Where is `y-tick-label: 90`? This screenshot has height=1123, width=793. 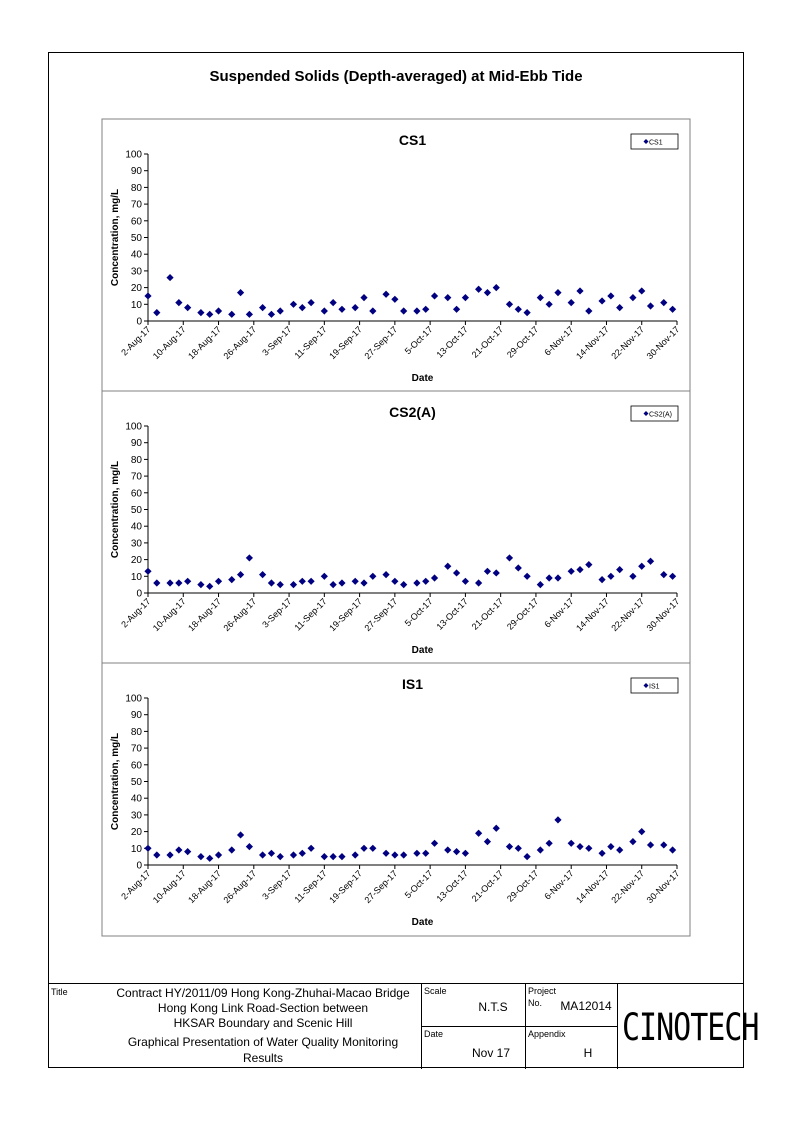
y-tick-label: 90 is located at coordinates (137, 443).